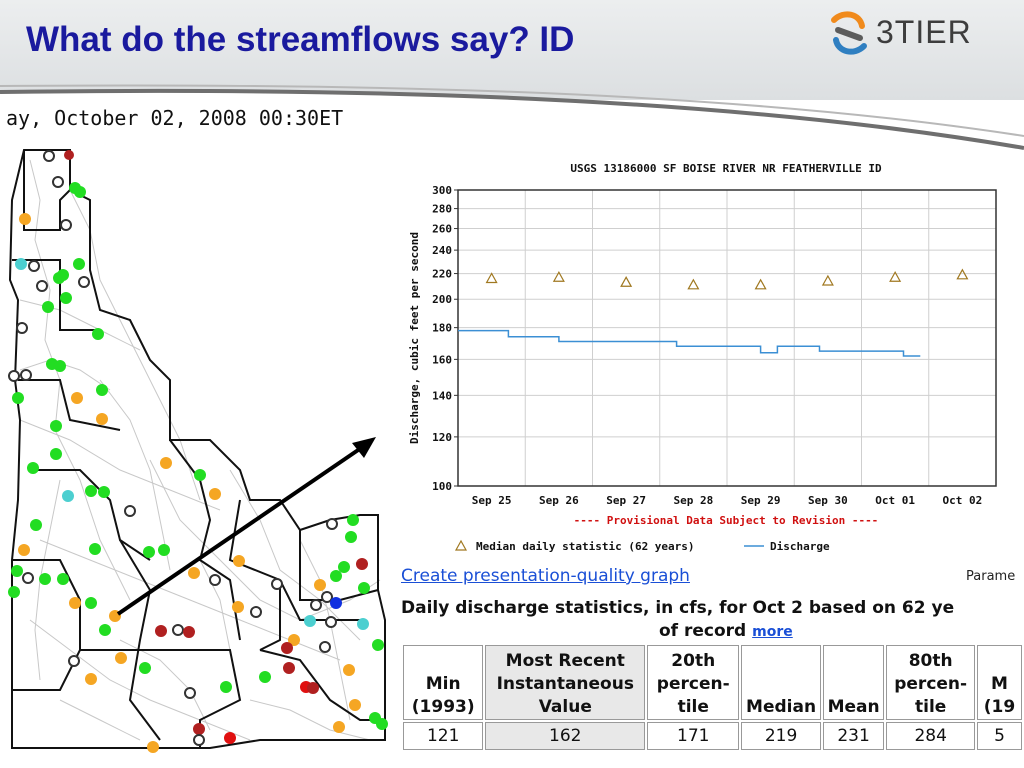 This screenshot has height=768, width=1024. Describe the element at coordinates (442, 274) in the screenshot. I see `y-tick-label: 220` at that location.